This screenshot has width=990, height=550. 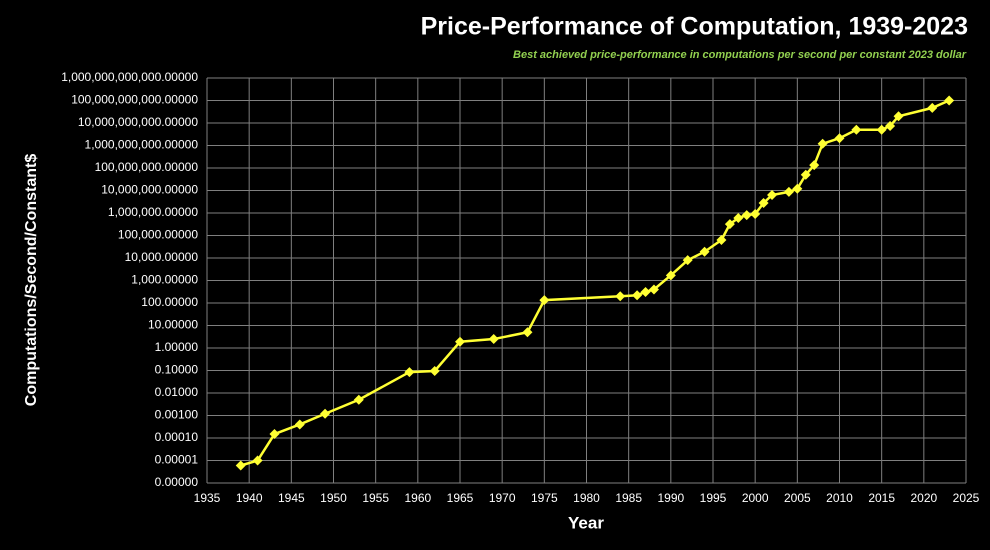 I want to click on y-tick-label: 10.00000, so click(x=173, y=325).